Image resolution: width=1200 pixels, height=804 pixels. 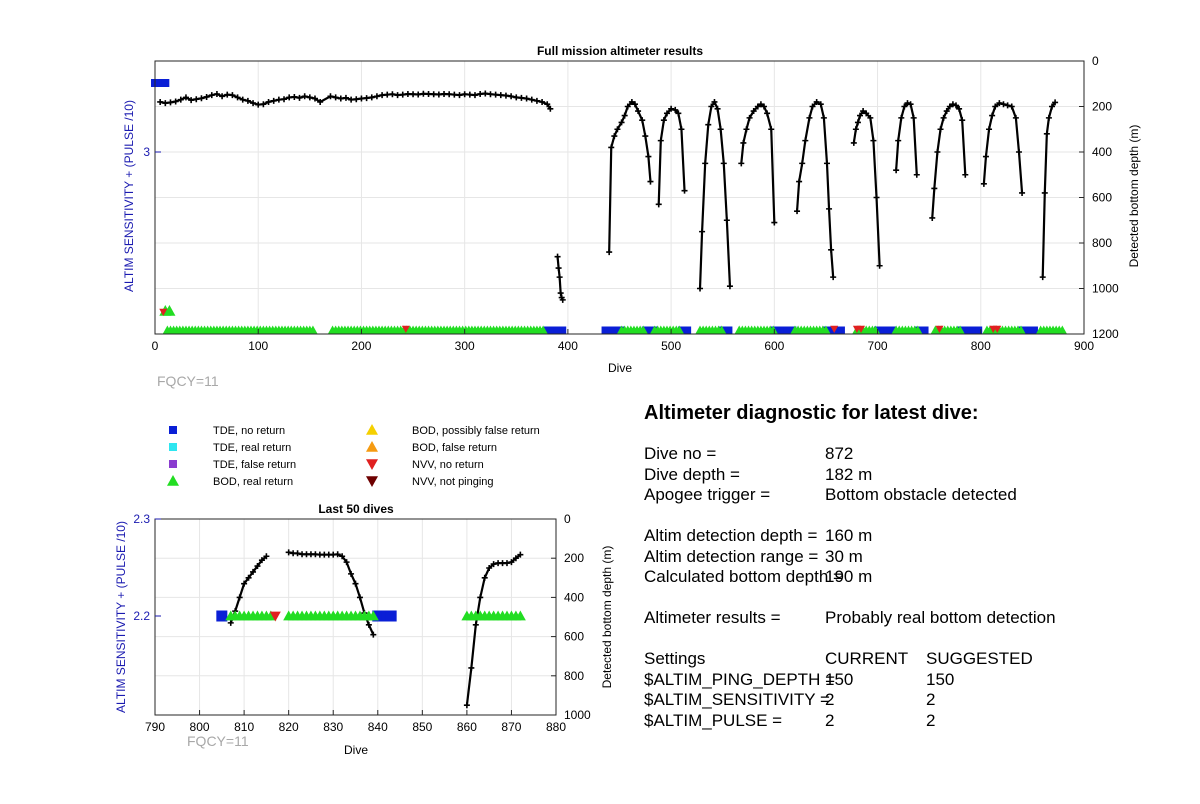 What do you see at coordinates (737, 699) in the screenshot?
I see `setting-name: $ALTIM_SENSITIVITY =` at bounding box center [737, 699].